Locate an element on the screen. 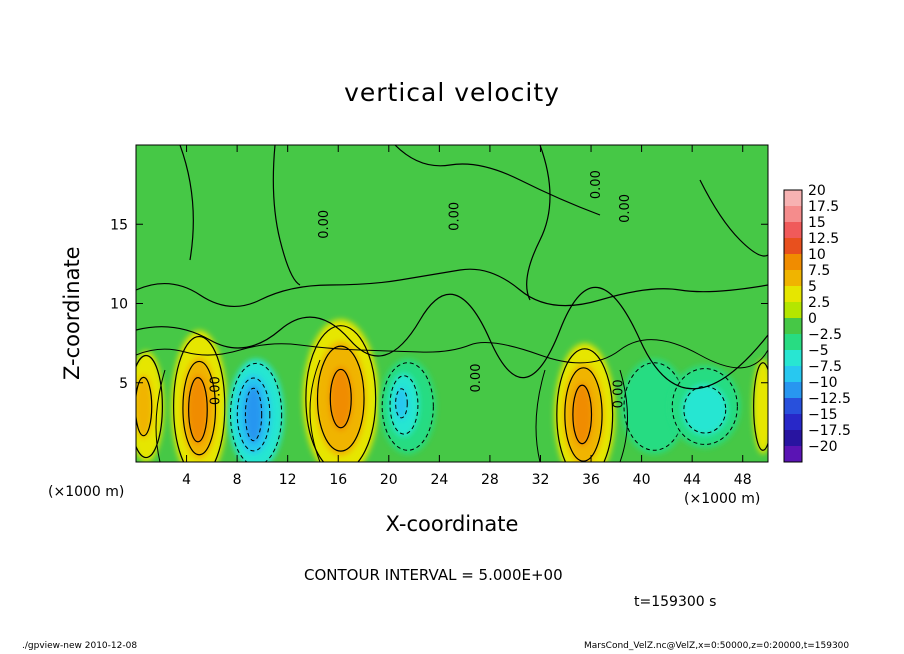  colorbar-label: 7.5 is located at coordinates (819, 271).